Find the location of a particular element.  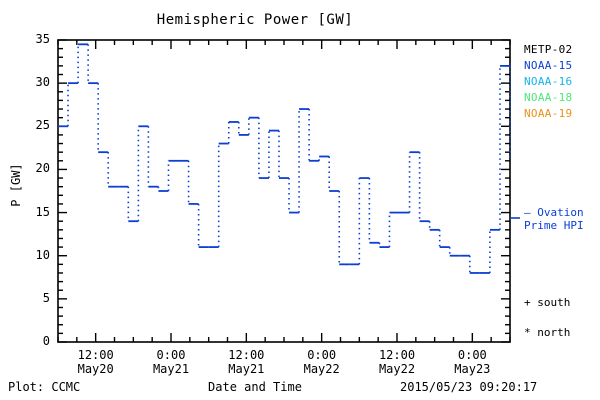

timestamp-label: 2015/05/23 09:20:17 is located at coordinates (469, 387).